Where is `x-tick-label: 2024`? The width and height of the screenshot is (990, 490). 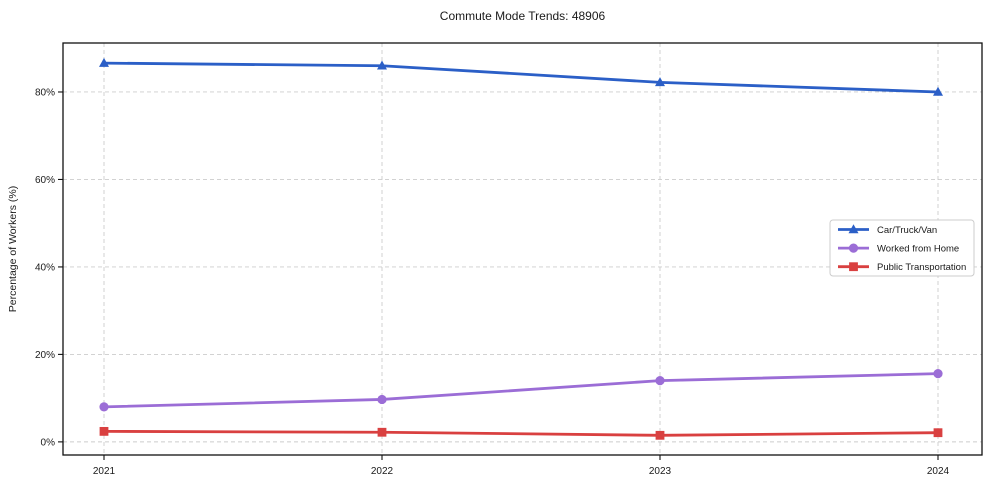
x-tick-label: 2024 is located at coordinates (938, 471).